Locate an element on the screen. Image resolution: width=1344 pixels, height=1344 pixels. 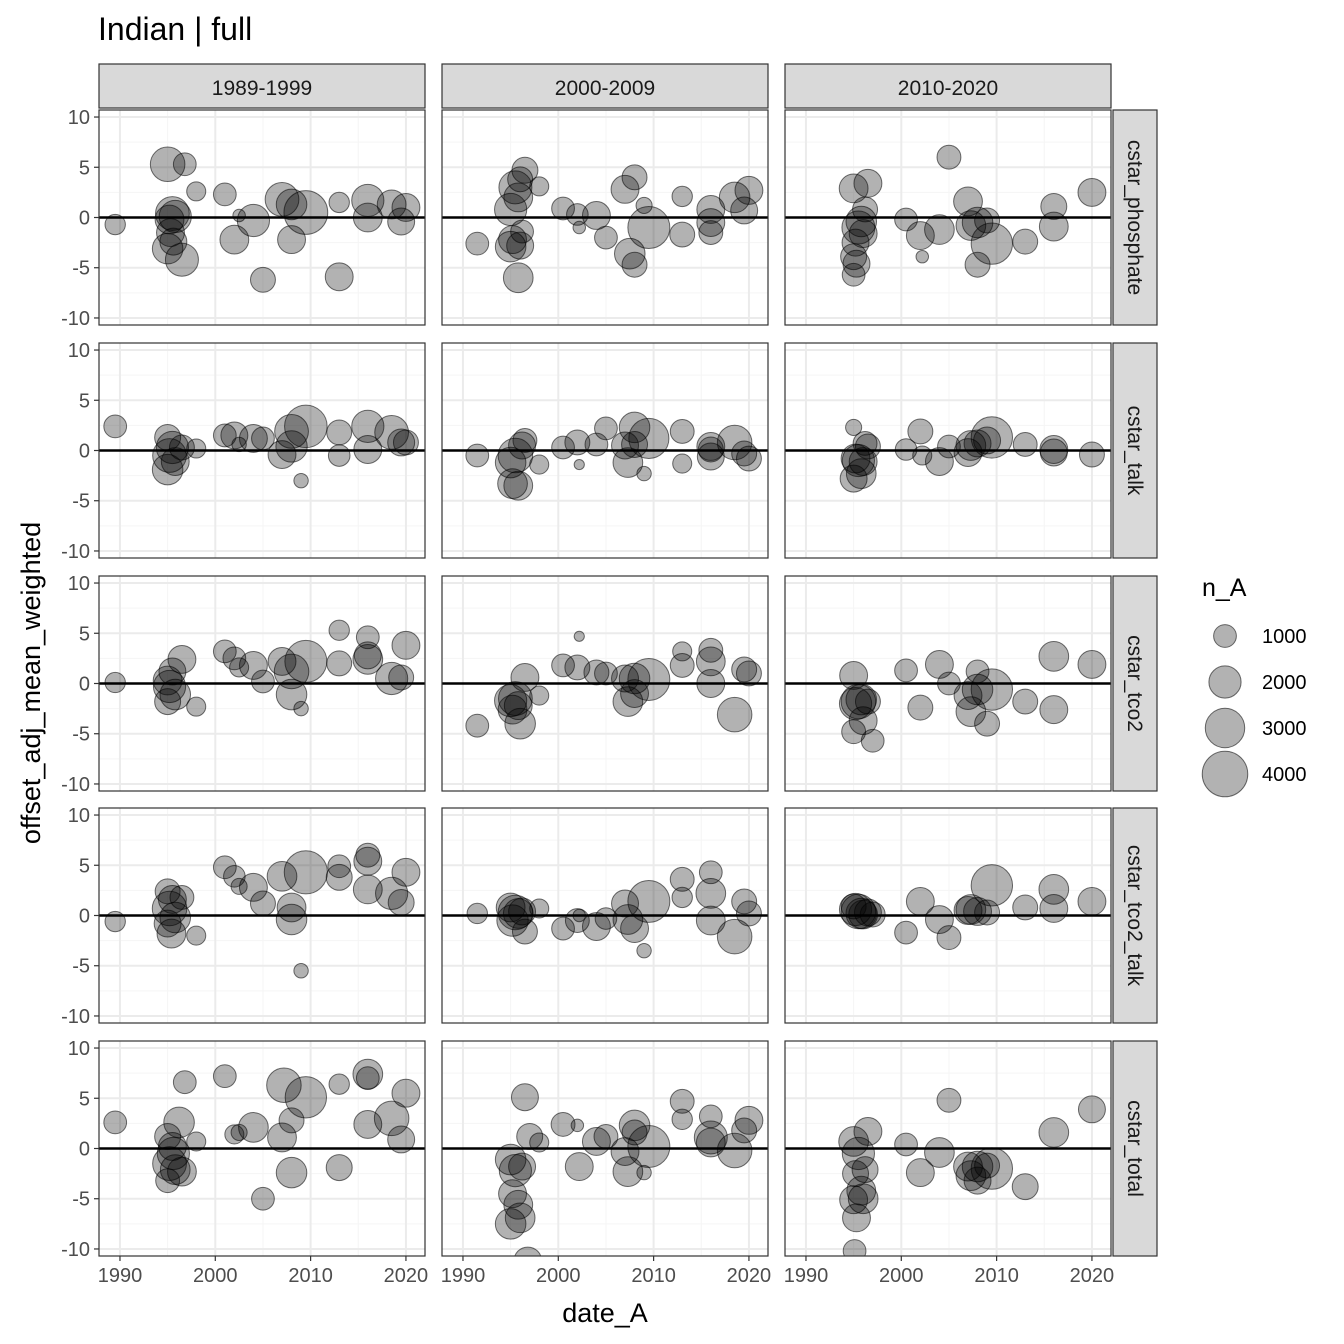
y-tick-label: 0 is located at coordinates (84, 917).